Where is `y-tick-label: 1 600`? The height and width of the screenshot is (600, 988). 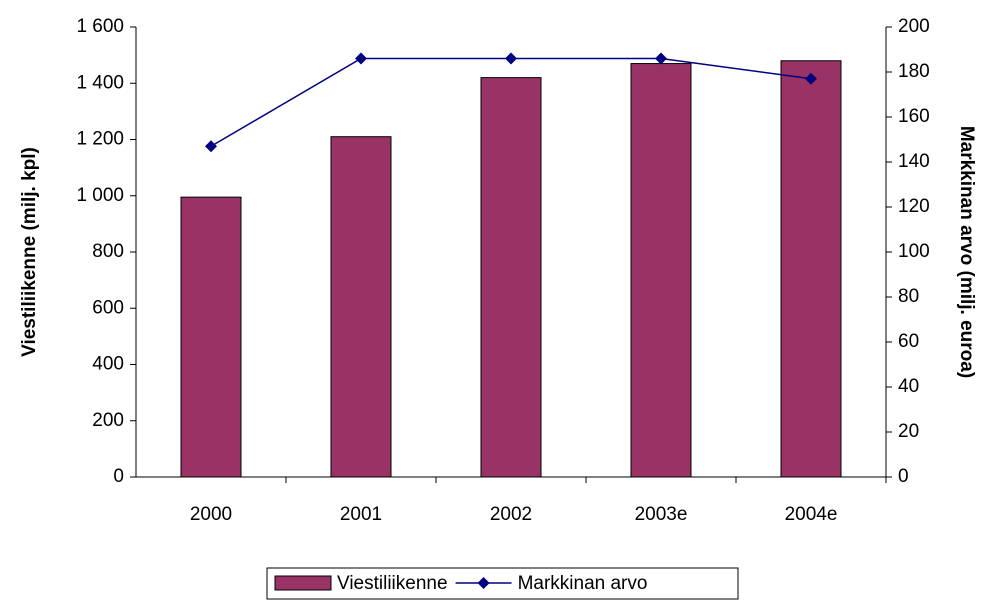
y-tick-label: 1 600 is located at coordinates (100, 26).